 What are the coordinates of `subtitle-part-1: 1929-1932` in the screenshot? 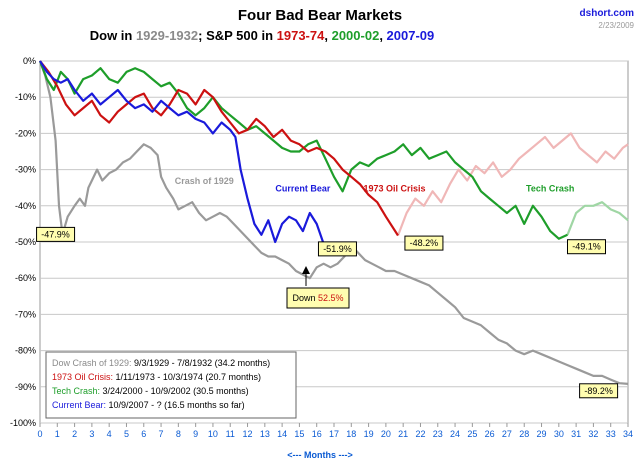 It's located at (167, 35).